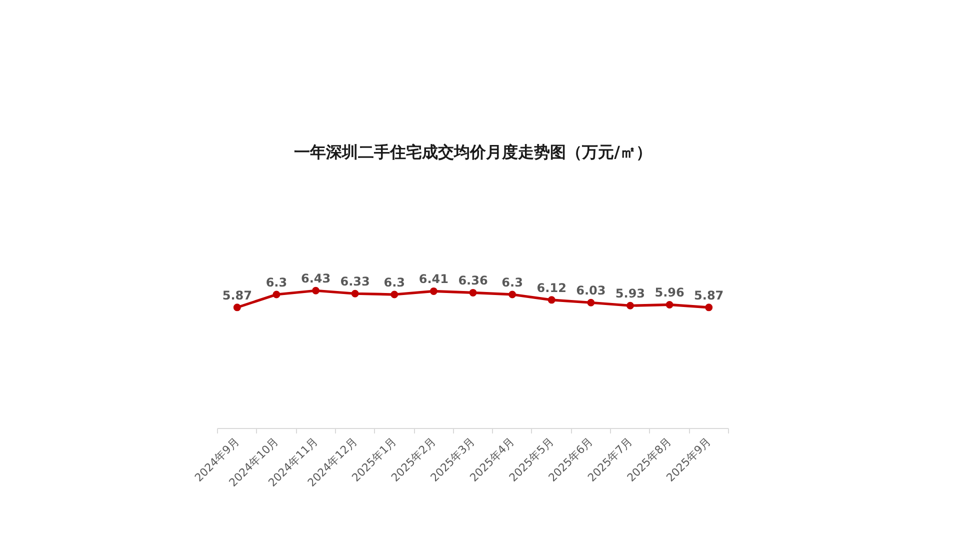 The image size is (960, 551). Describe the element at coordinates (433, 279) in the screenshot. I see `data-label: 6.41` at that location.